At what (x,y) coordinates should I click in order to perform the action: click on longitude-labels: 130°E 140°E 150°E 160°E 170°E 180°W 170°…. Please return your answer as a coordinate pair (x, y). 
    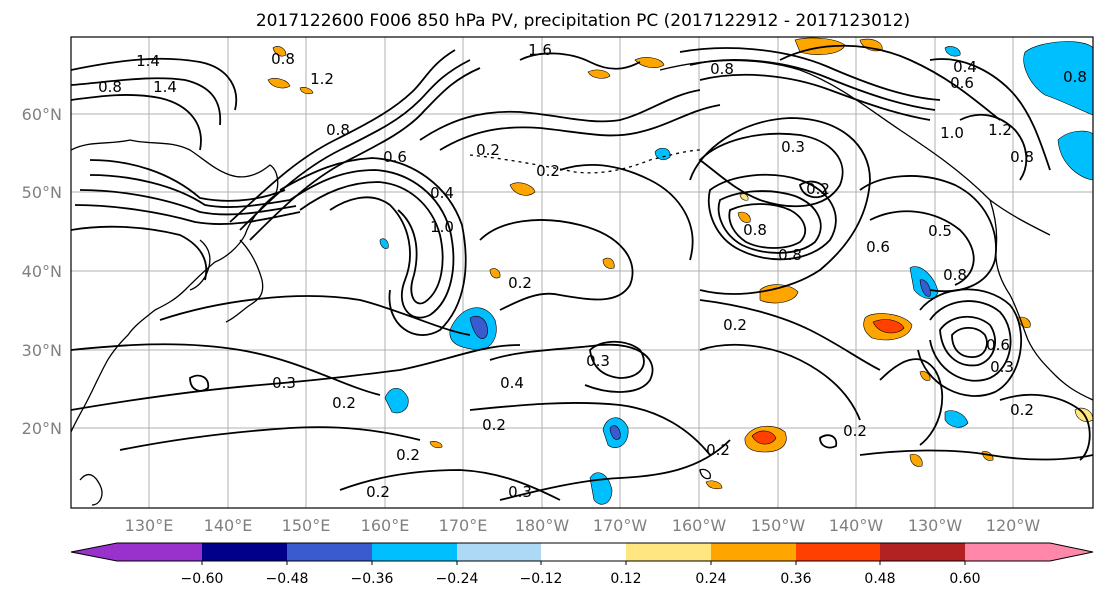
    Looking at the image, I should click on (583, 525).